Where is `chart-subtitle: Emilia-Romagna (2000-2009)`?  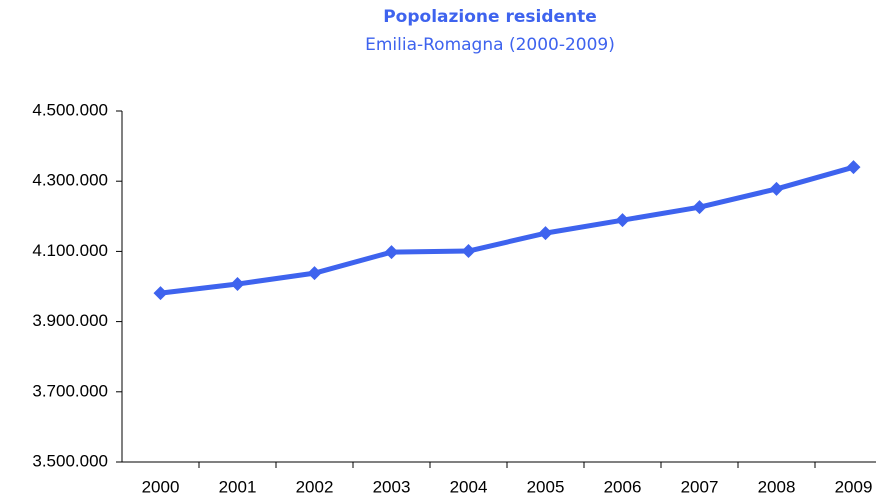 chart-subtitle: Emilia-Romagna (2000-2009) is located at coordinates (490, 45).